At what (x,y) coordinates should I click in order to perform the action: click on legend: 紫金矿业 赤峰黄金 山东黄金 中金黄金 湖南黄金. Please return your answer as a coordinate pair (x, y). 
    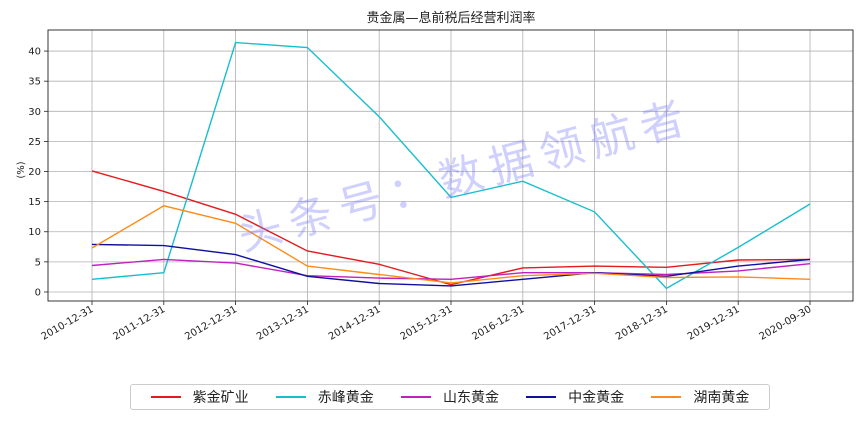
    Looking at the image, I should click on (450, 397).